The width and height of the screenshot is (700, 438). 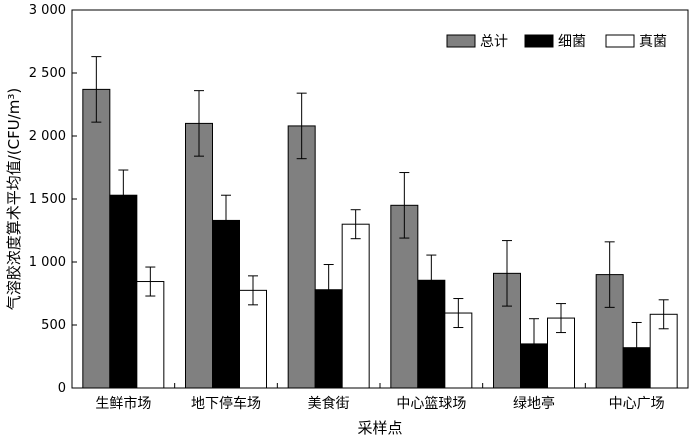 What do you see at coordinates (494, 42) in the screenshot?
I see `legend-label-1: 总计` at bounding box center [494, 42].